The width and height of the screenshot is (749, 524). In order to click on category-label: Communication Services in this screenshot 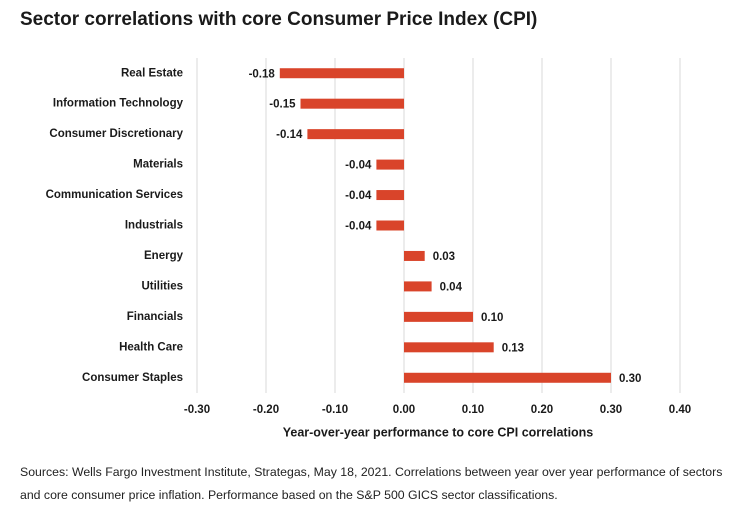, I will do `click(114, 195)`.